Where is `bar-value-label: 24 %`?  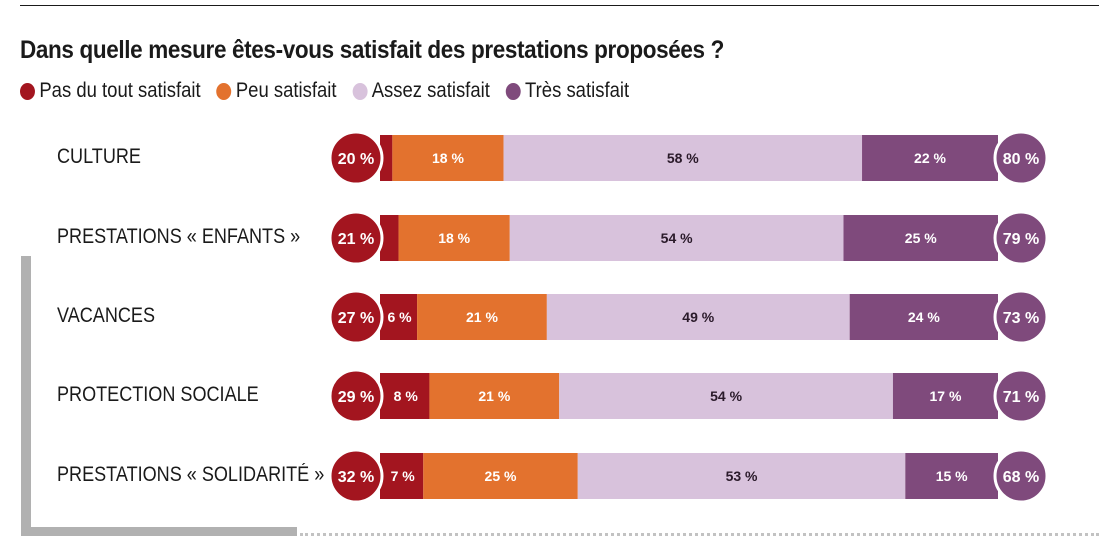 bar-value-label: 24 % is located at coordinates (924, 317).